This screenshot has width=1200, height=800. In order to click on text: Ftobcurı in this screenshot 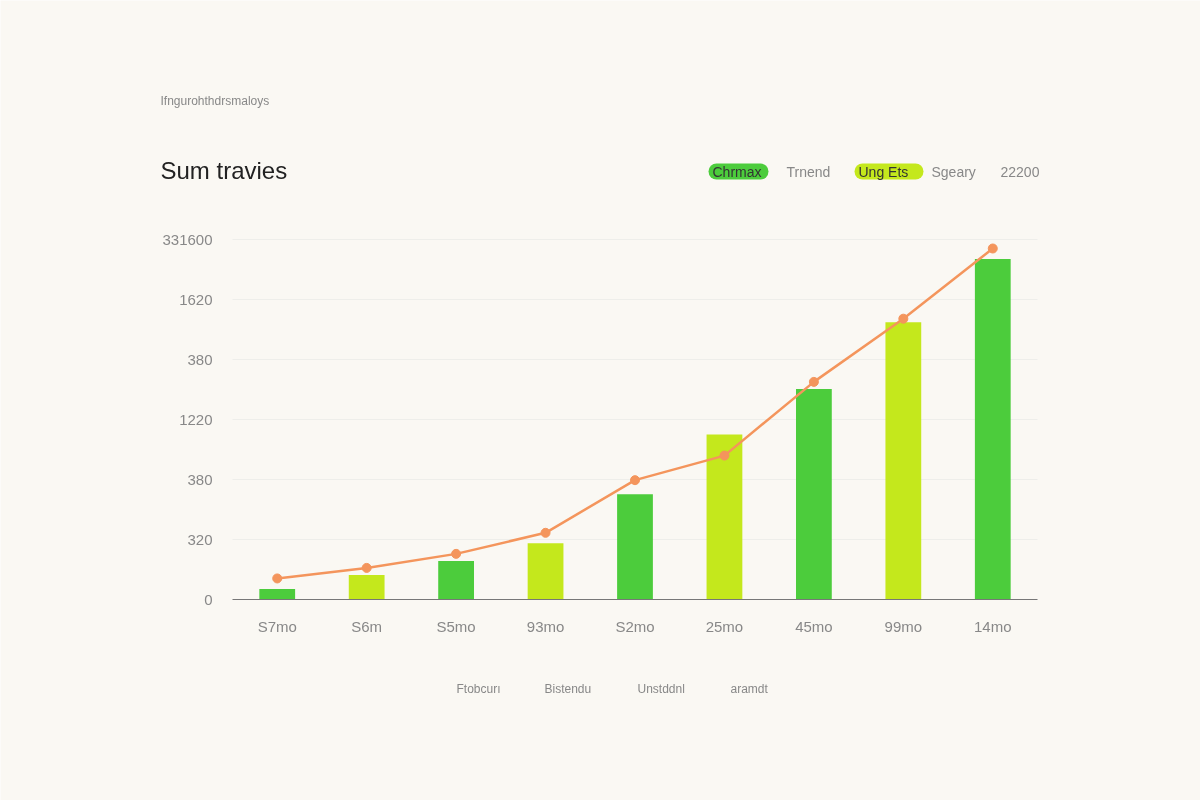, I will do `click(478, 688)`.